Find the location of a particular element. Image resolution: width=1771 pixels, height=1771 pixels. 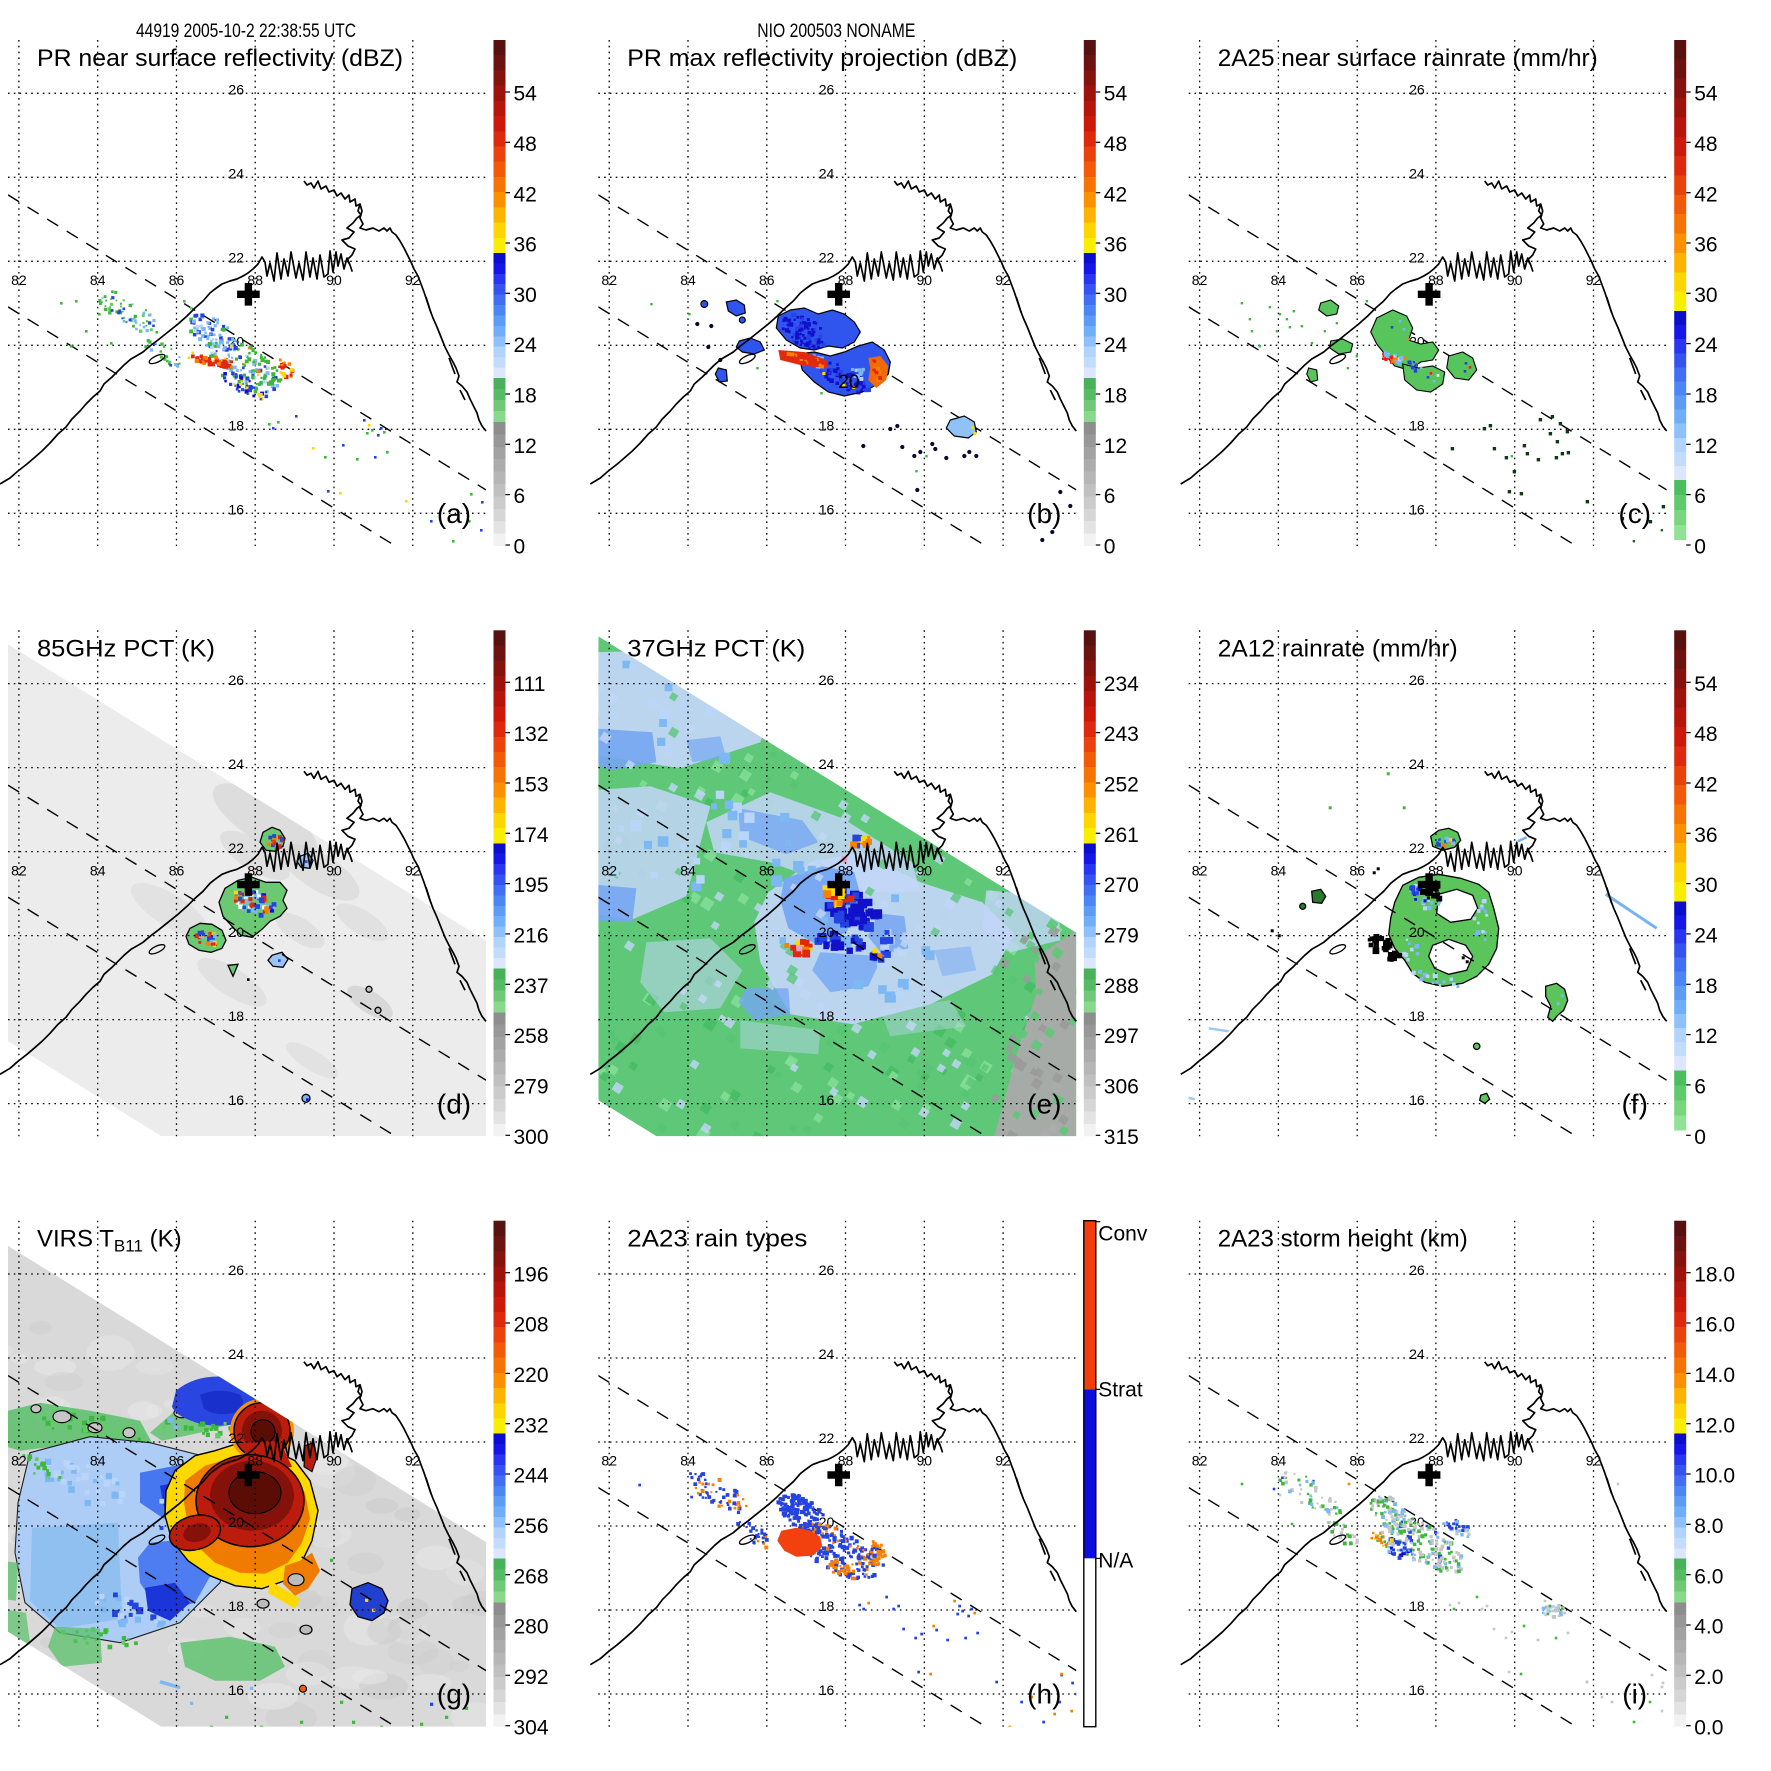

svg-text: 6.0 is located at coordinates (1708, 1576).